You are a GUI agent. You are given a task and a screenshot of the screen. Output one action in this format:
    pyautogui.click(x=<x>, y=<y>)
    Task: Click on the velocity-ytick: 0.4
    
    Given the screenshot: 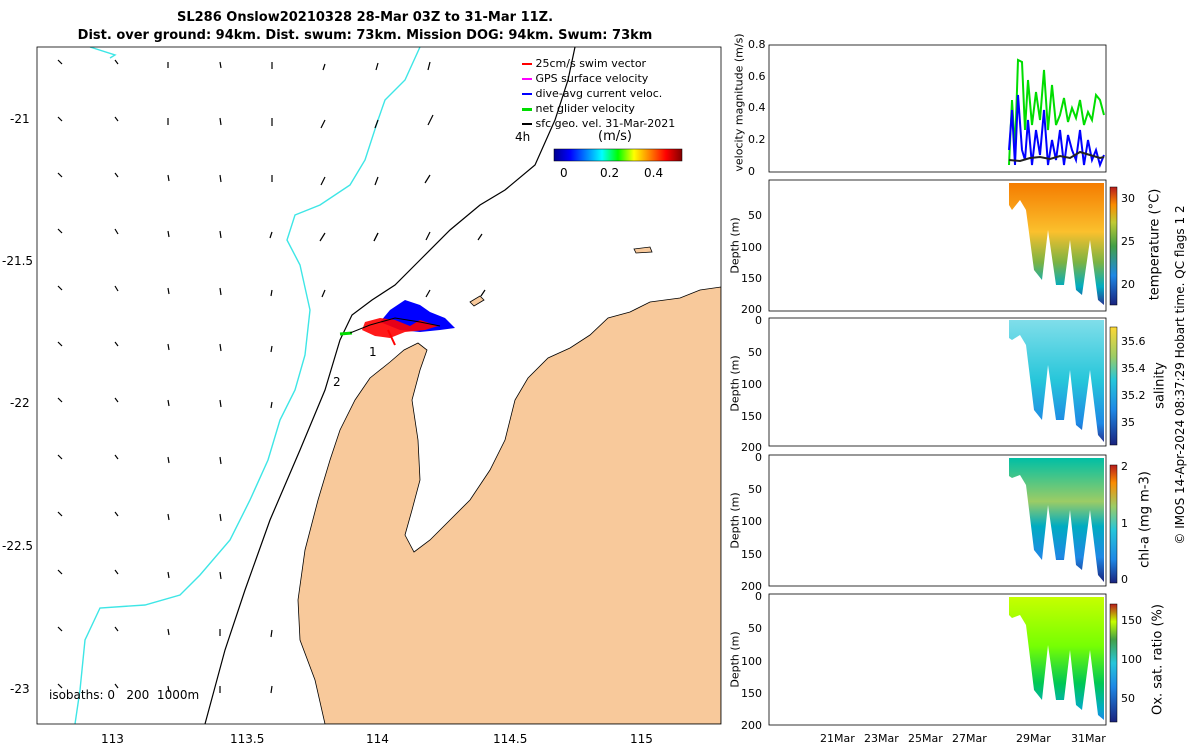 What is the action you would take?
    pyautogui.click(x=757, y=107)
    